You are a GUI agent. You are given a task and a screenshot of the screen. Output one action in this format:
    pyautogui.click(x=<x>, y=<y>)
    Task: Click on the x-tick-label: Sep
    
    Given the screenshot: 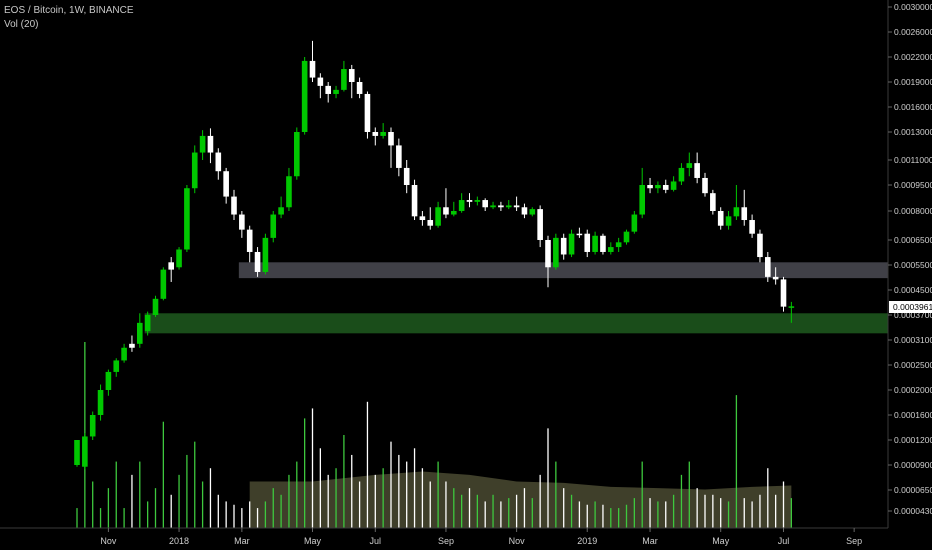 What is the action you would take?
    pyautogui.click(x=446, y=541)
    